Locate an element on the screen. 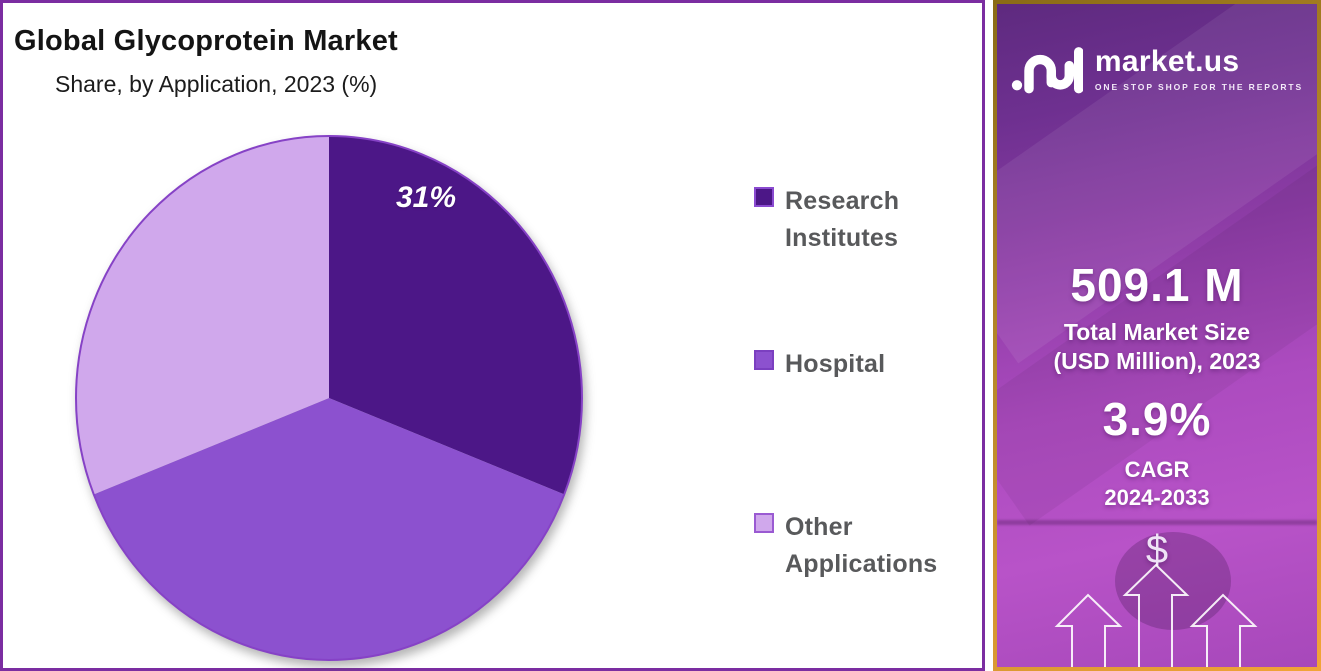  pie-slice-label-research-institutes: 31% is located at coordinates (426, 197).